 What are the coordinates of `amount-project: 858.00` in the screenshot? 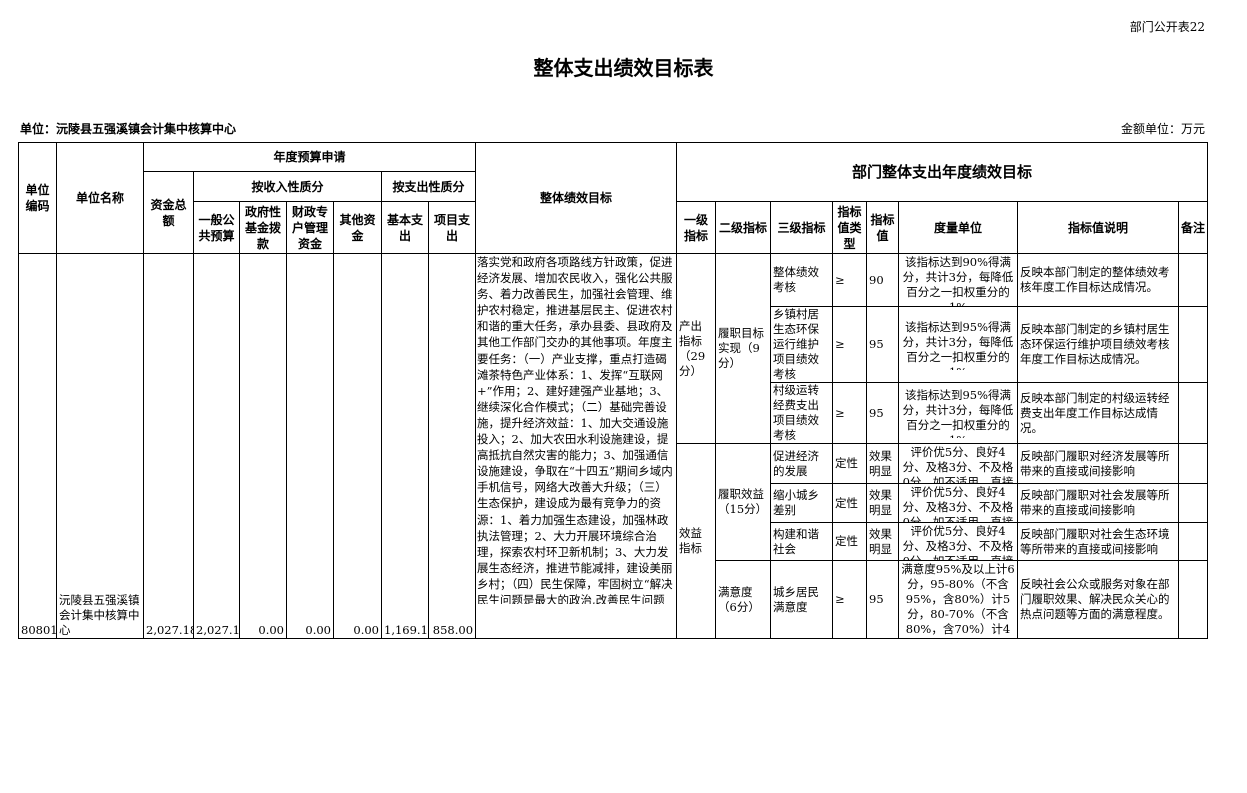 It's located at (452, 446).